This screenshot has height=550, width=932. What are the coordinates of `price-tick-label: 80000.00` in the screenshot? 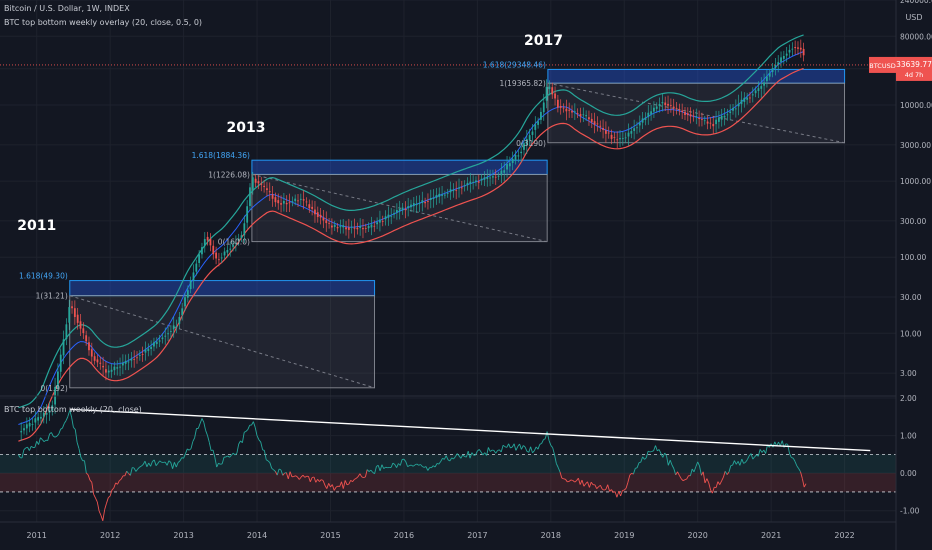 It's located at (916, 36).